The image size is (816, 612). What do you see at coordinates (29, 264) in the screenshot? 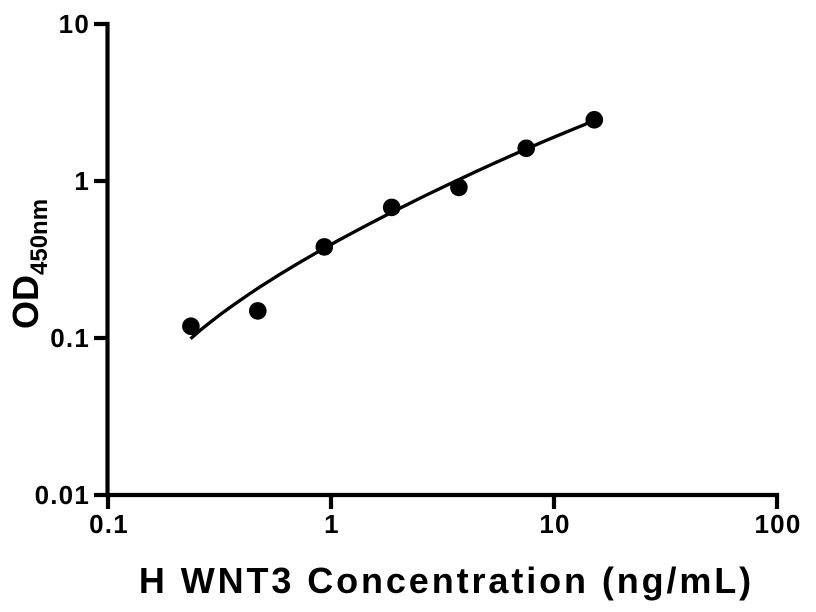
I see `svg-text: OD450nm` at bounding box center [29, 264].